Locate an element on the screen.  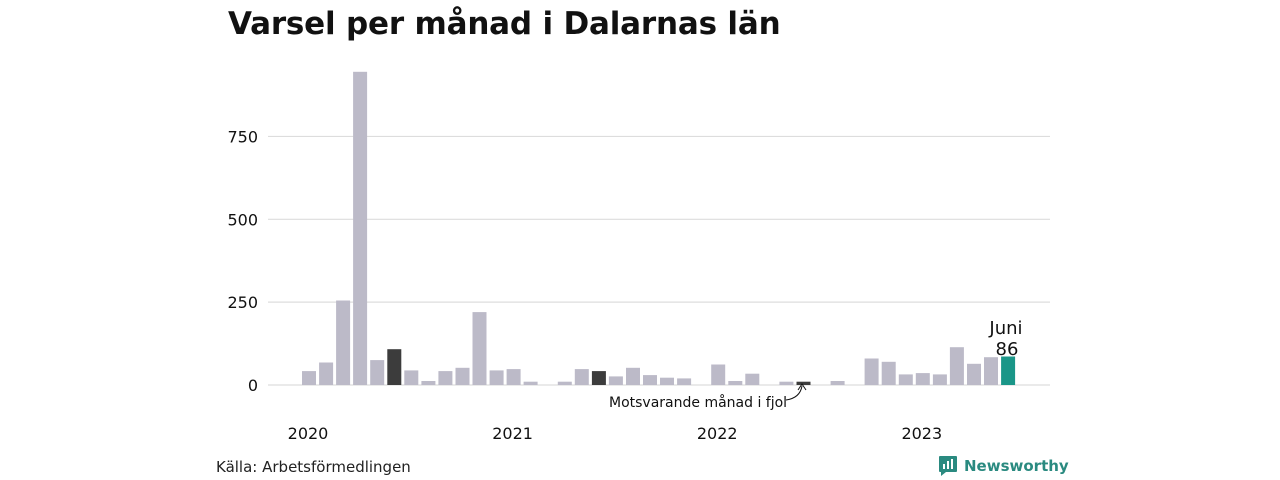
annotation-arrowhead is located at coordinates (802, 387).